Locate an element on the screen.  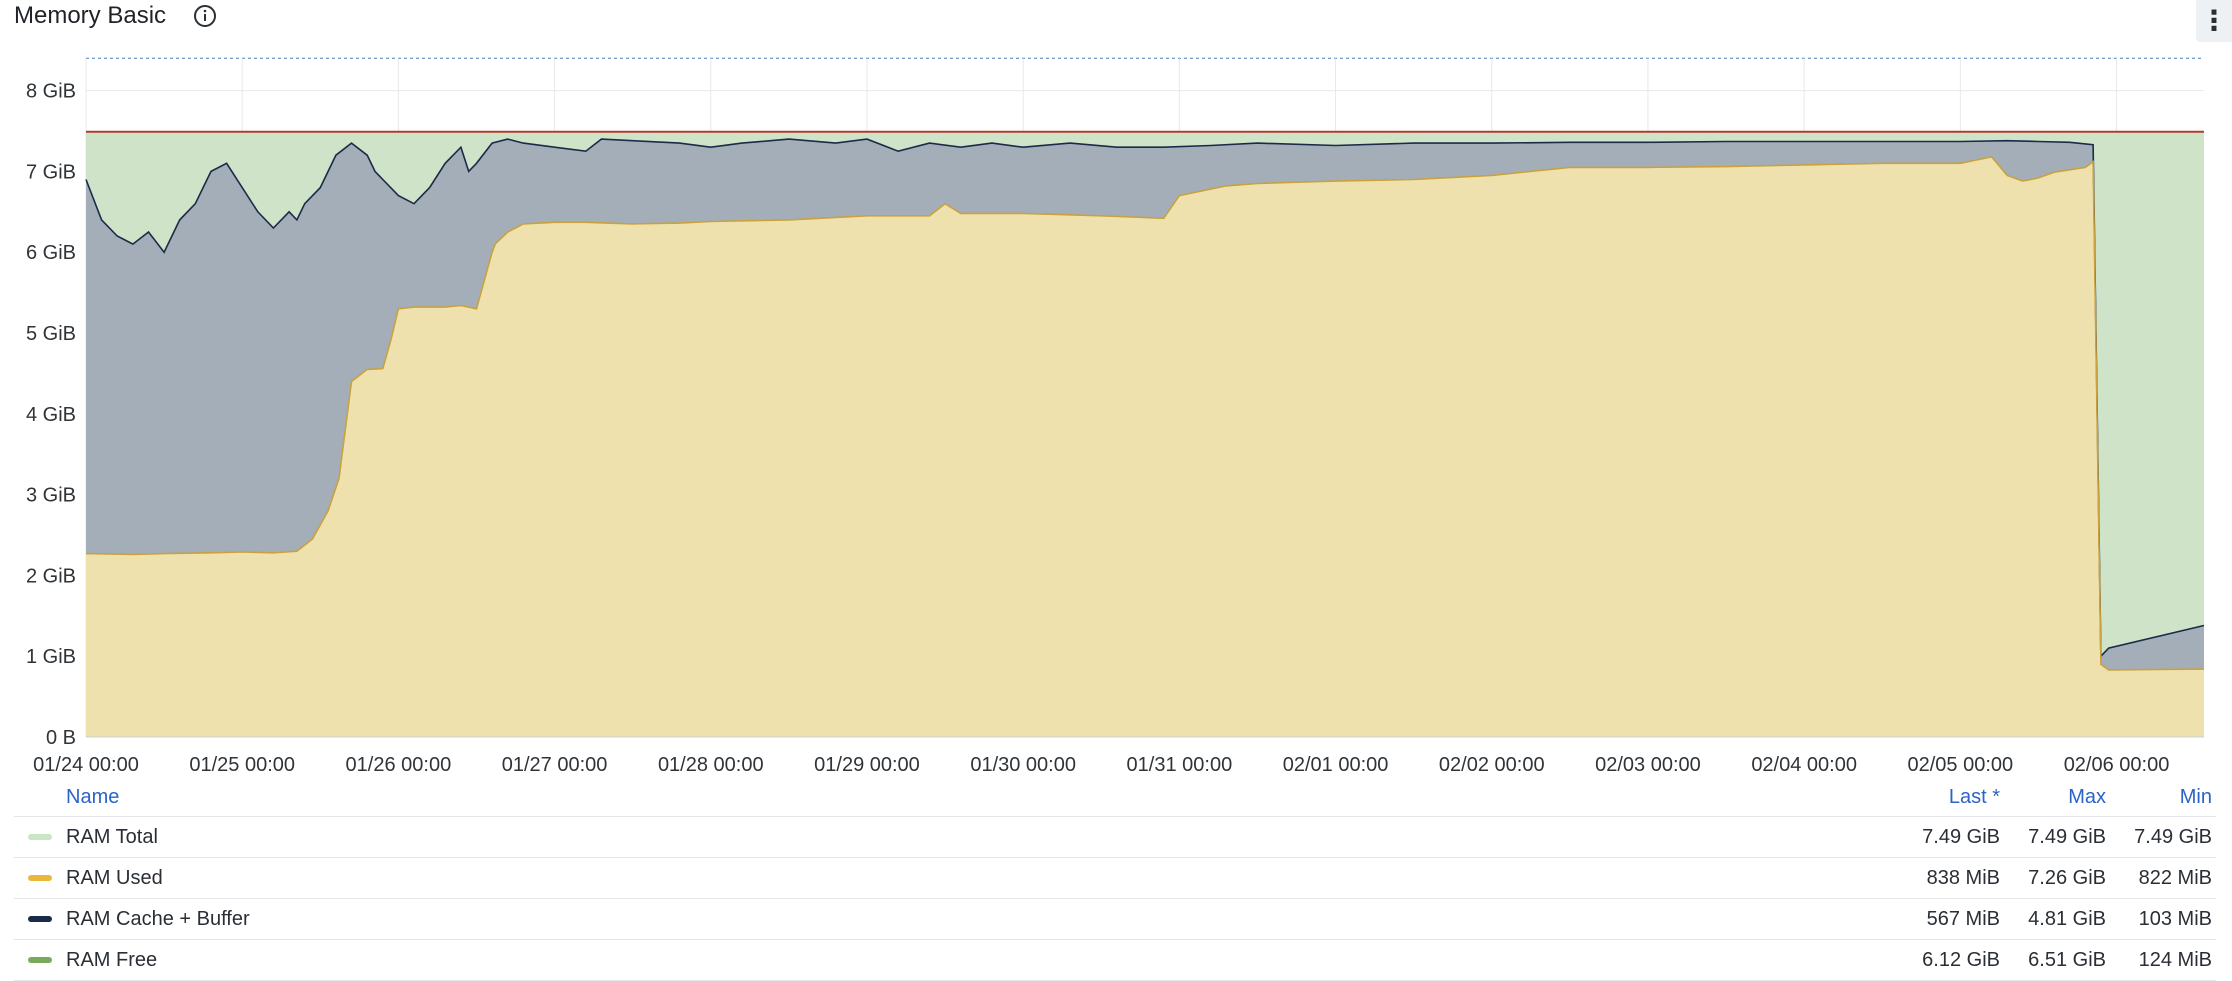
info-circle-icon is located at coordinates (205, 16).